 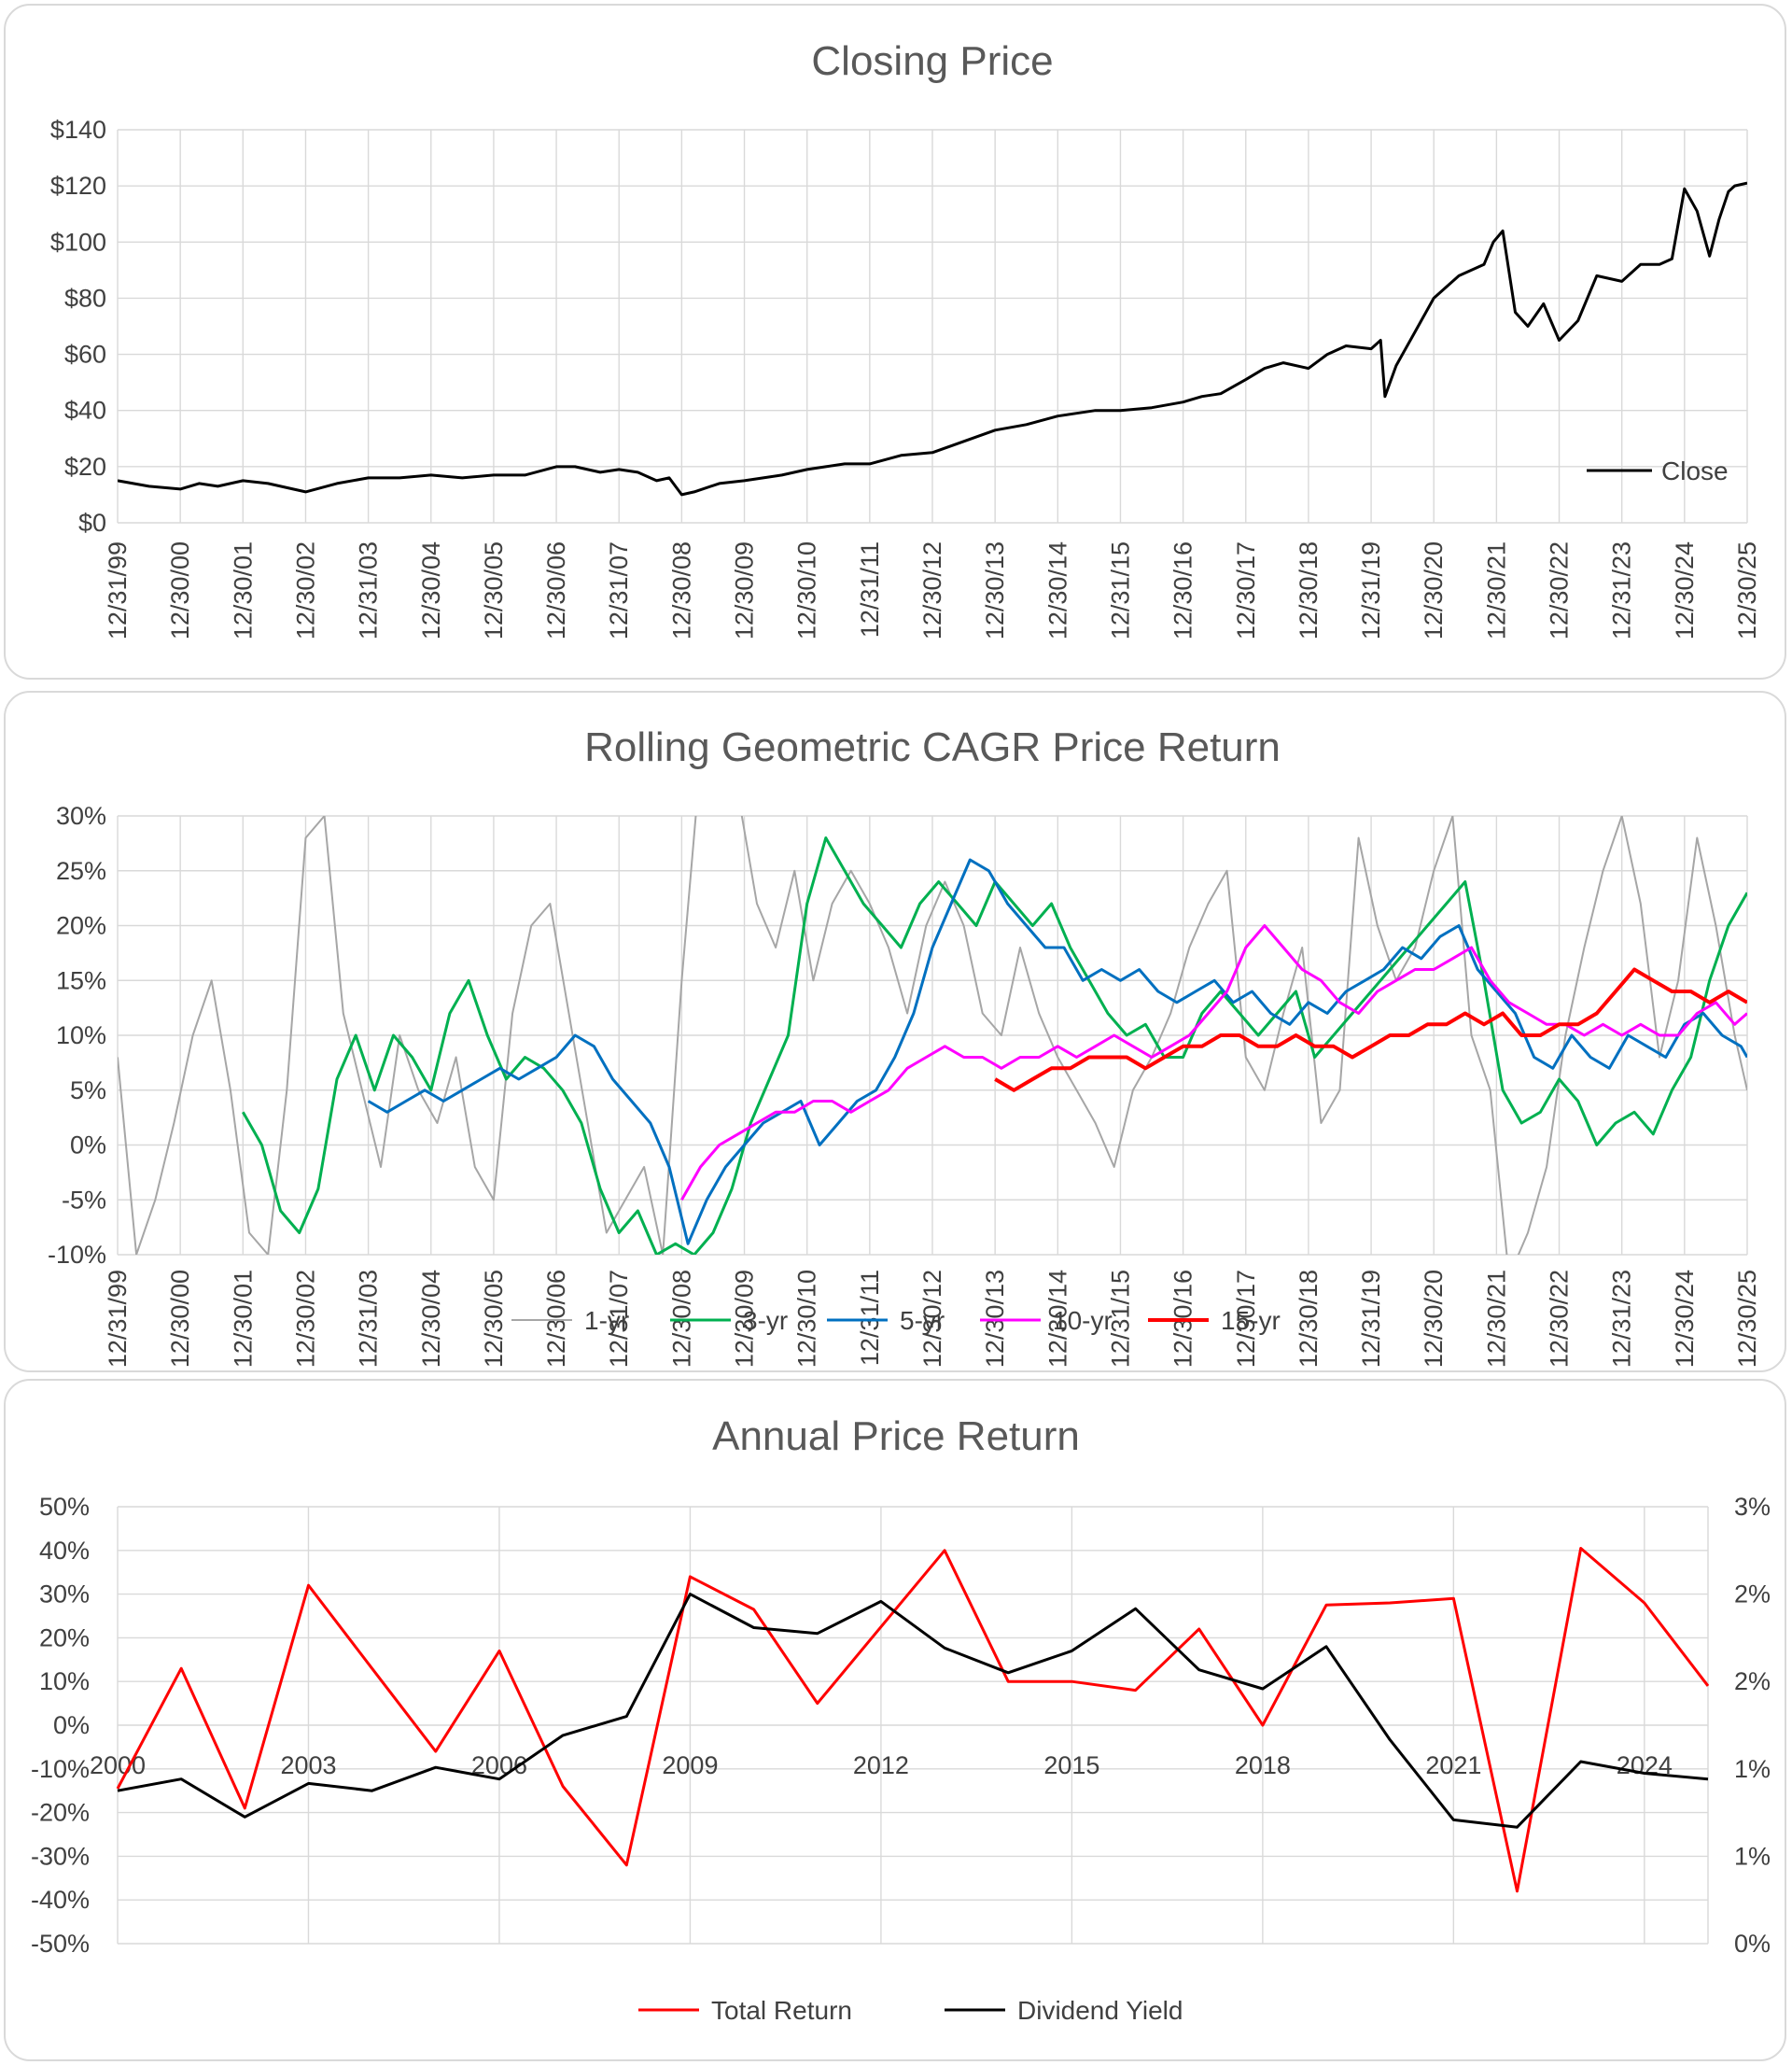 I want to click on chart1-x-tick-label: 12/30/17, so click(x=1246, y=1319).